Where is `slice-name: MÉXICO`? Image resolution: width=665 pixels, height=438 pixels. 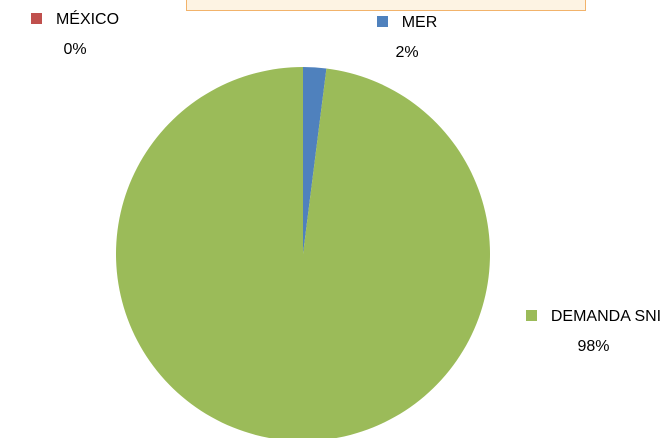
slice-name: MÉXICO is located at coordinates (87, 19).